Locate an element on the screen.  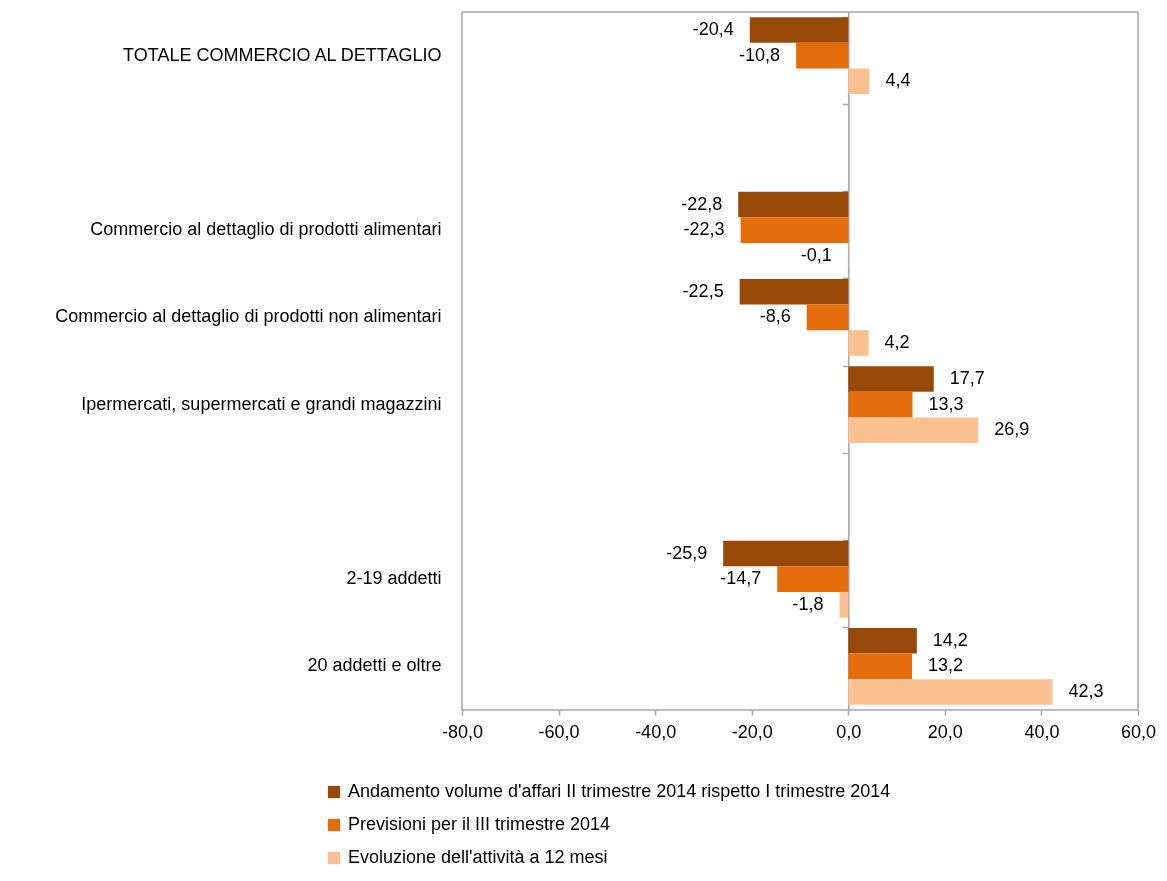
data-label: 26,9 is located at coordinates (1012, 429).